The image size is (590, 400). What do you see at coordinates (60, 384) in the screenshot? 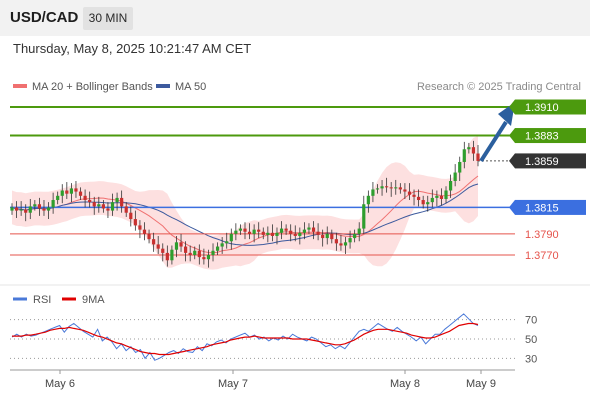
I see `x-tick-label: May 6` at bounding box center [60, 384].